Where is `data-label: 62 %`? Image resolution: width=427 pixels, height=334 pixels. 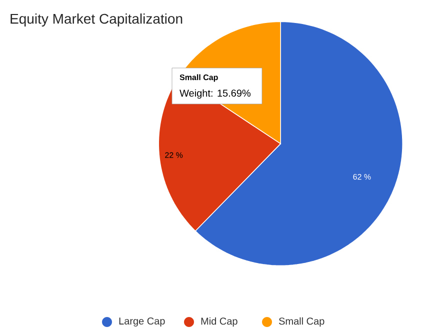 data-label: 62 % is located at coordinates (362, 177).